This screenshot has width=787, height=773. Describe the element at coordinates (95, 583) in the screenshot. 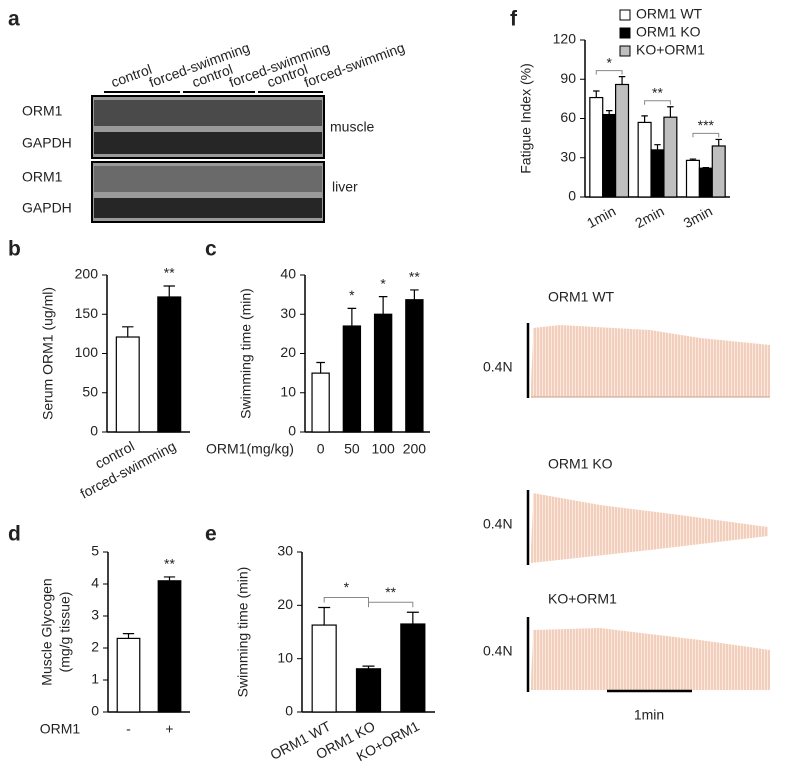

I see `y-tick-label: 4` at that location.